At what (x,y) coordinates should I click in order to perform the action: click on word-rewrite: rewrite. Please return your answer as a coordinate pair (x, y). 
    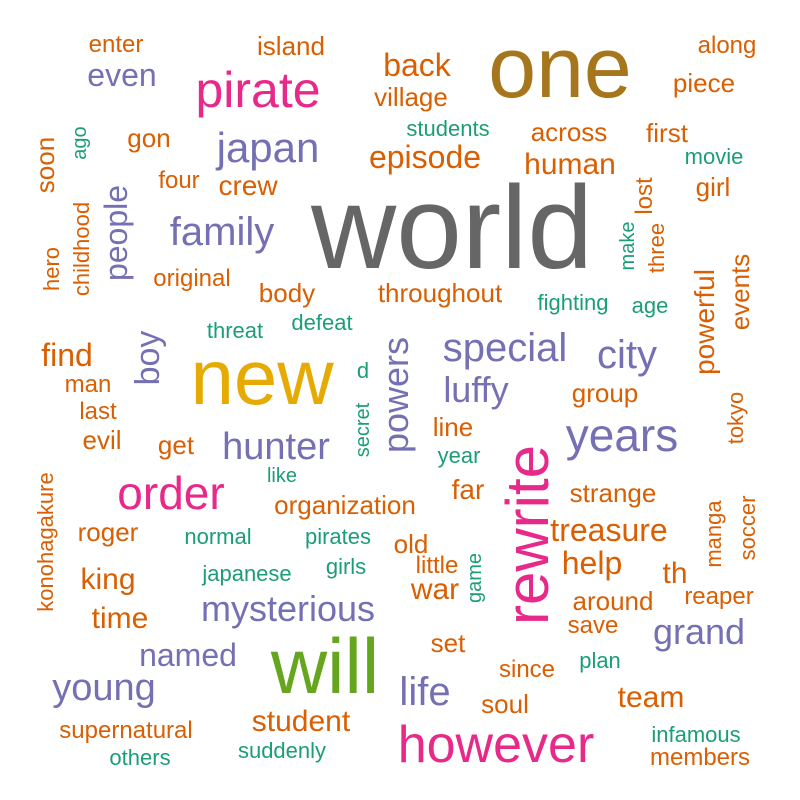
    Looking at the image, I should click on (527, 535).